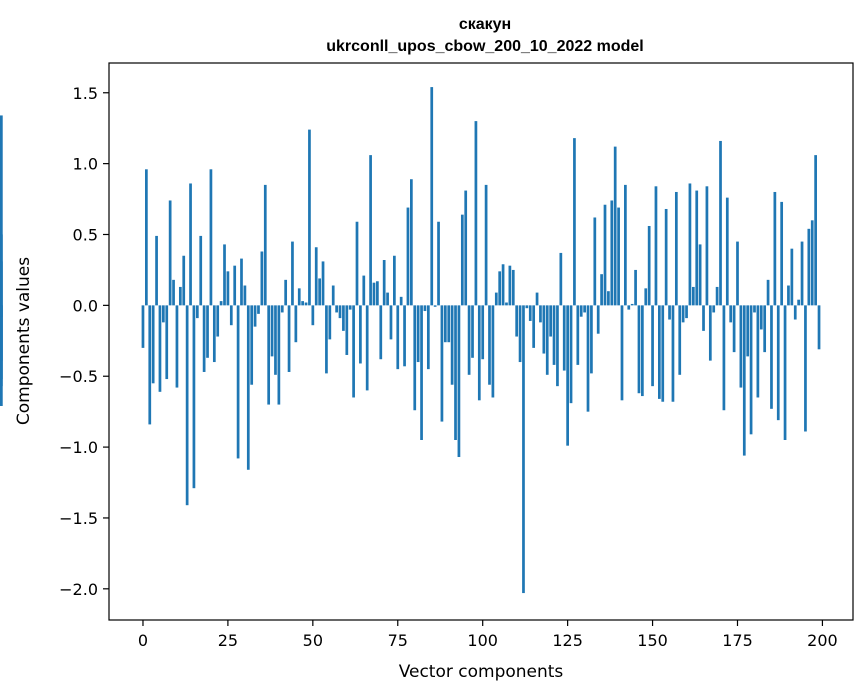  Describe the element at coordinates (228, 640) in the screenshot. I see `x-tick-label: 25` at that location.